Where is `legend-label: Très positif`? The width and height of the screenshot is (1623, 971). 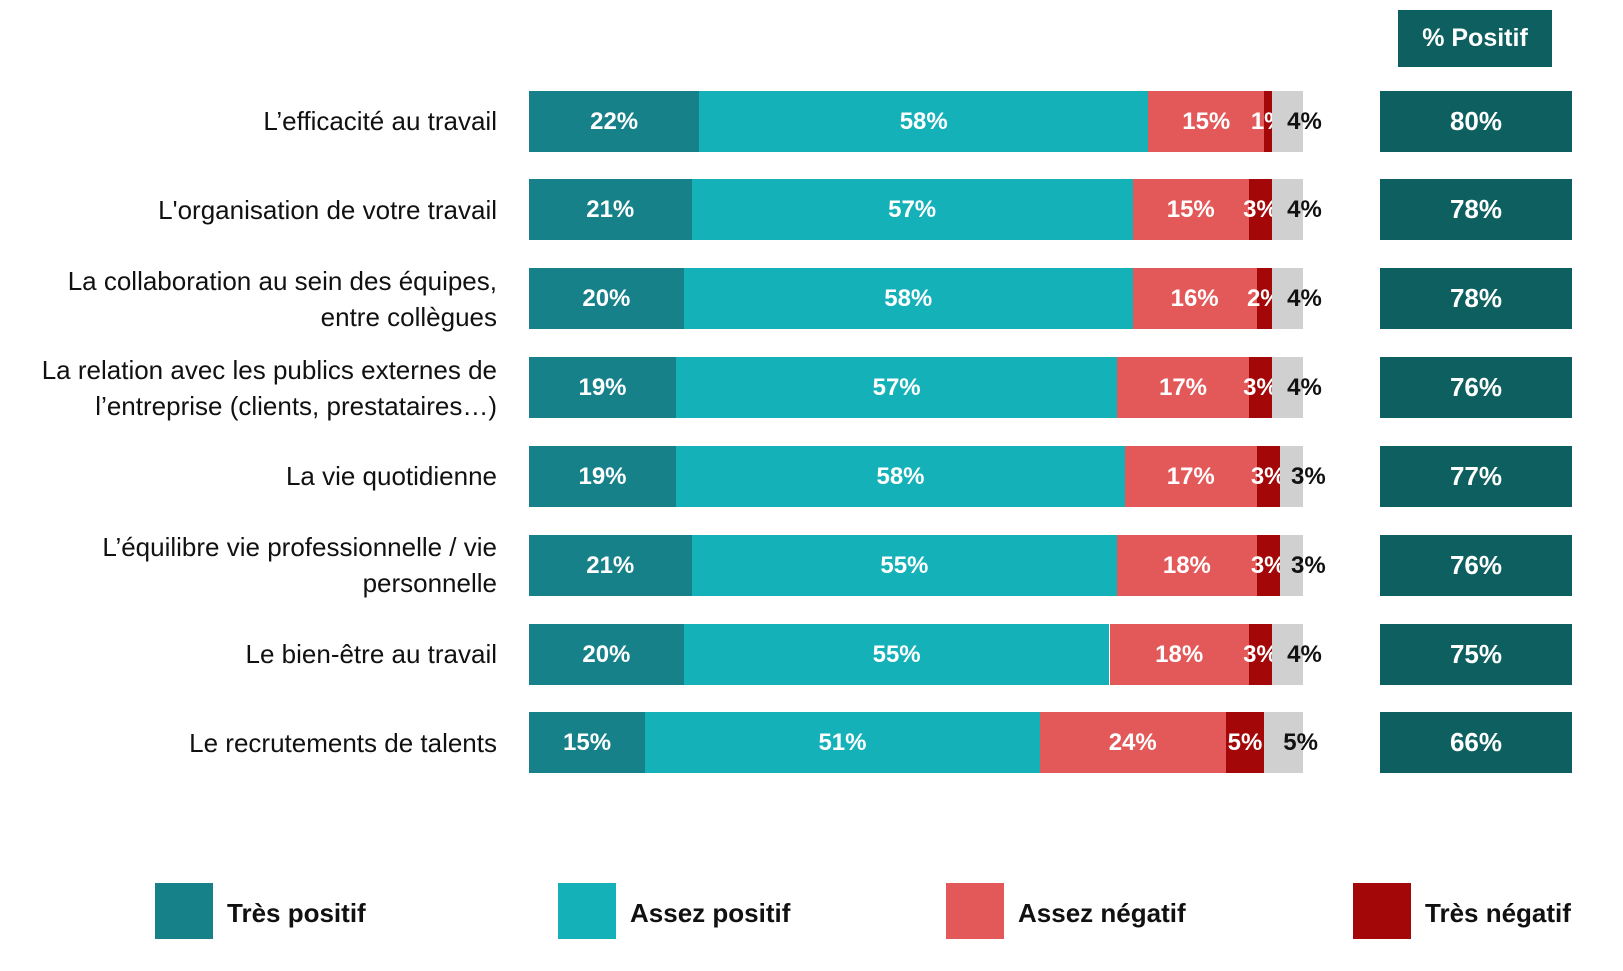 legend-label: Très positif is located at coordinates (296, 913).